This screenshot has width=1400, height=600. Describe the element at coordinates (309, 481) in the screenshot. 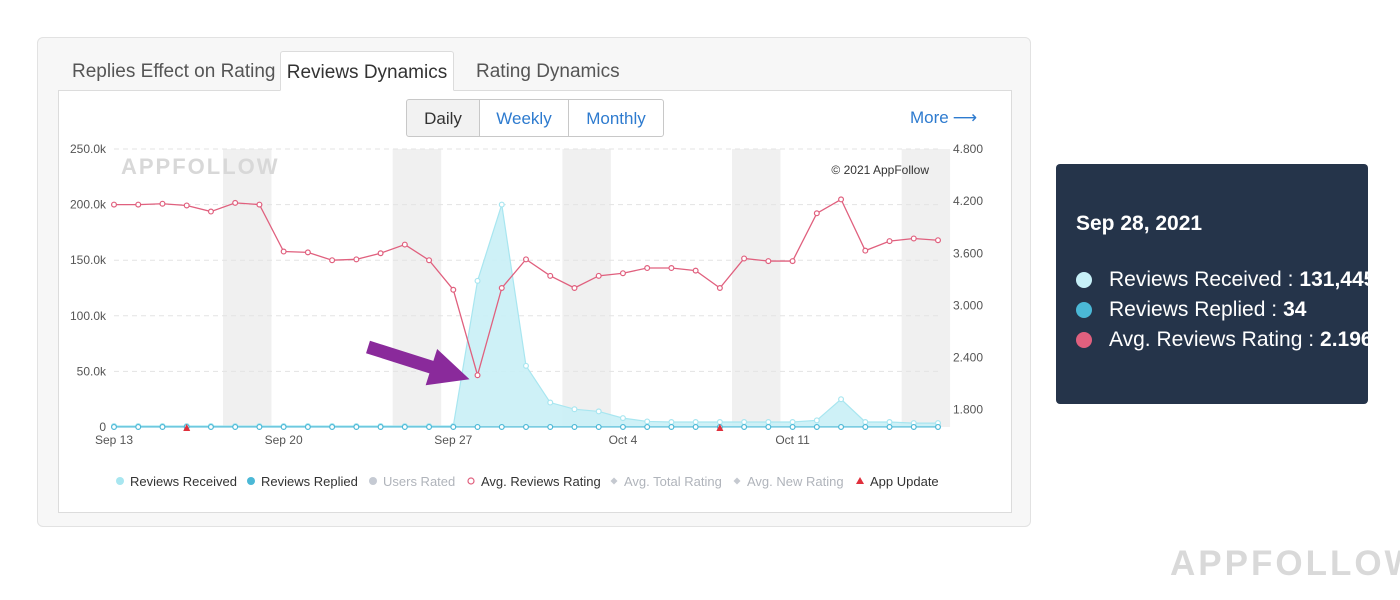

I see `legend-item-label: Reviews Replied` at that location.